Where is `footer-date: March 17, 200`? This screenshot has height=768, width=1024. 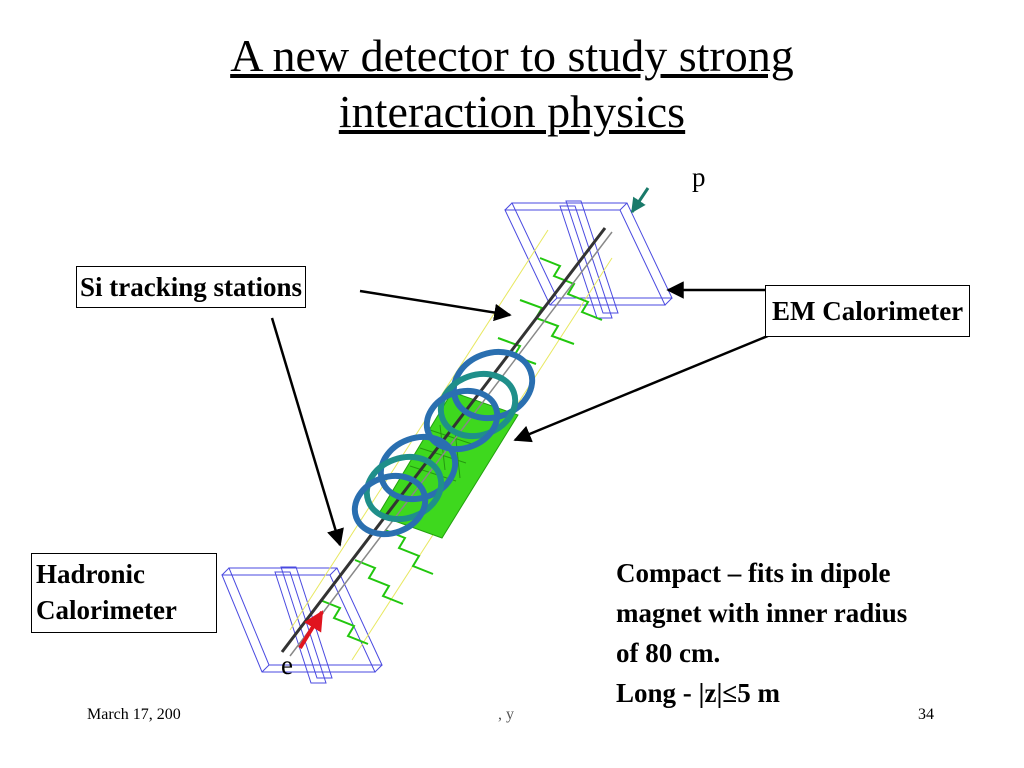 footer-date: March 17, 200 is located at coordinates (134, 714).